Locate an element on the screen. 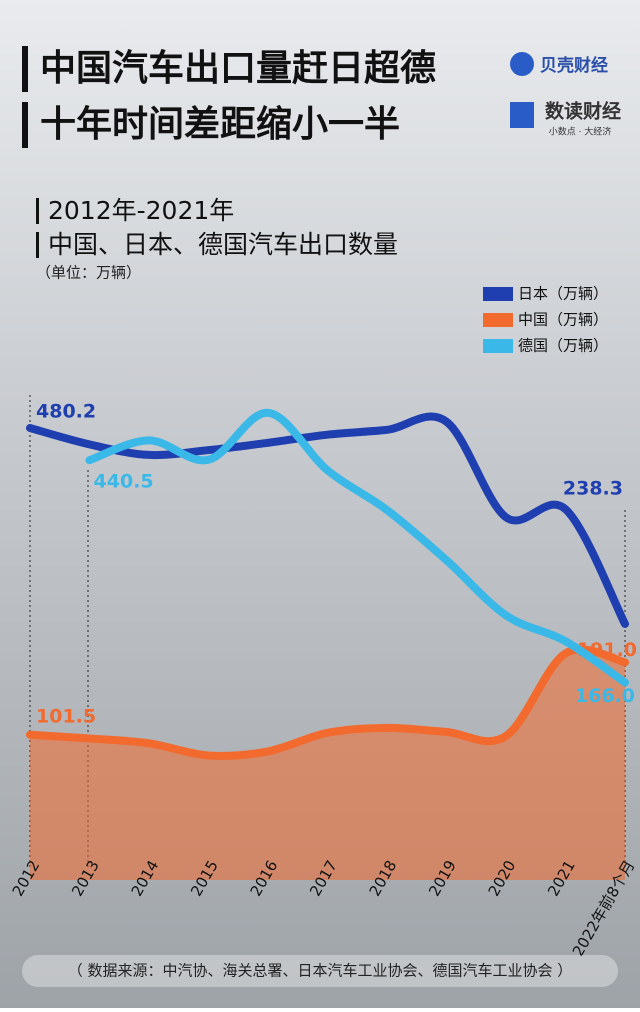 This screenshot has height=1012, width=640. brand: 数读财经 is located at coordinates (583, 111).